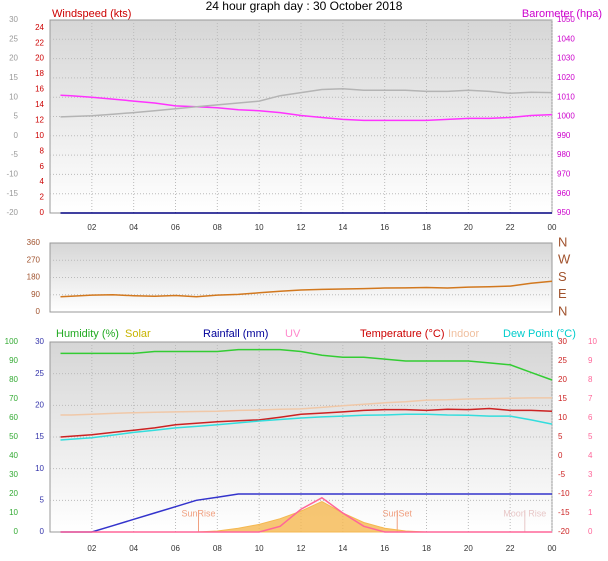 This screenshot has height=561, width=608. What do you see at coordinates (562, 310) in the screenshot?
I see `y-tick-label: N` at bounding box center [562, 310].